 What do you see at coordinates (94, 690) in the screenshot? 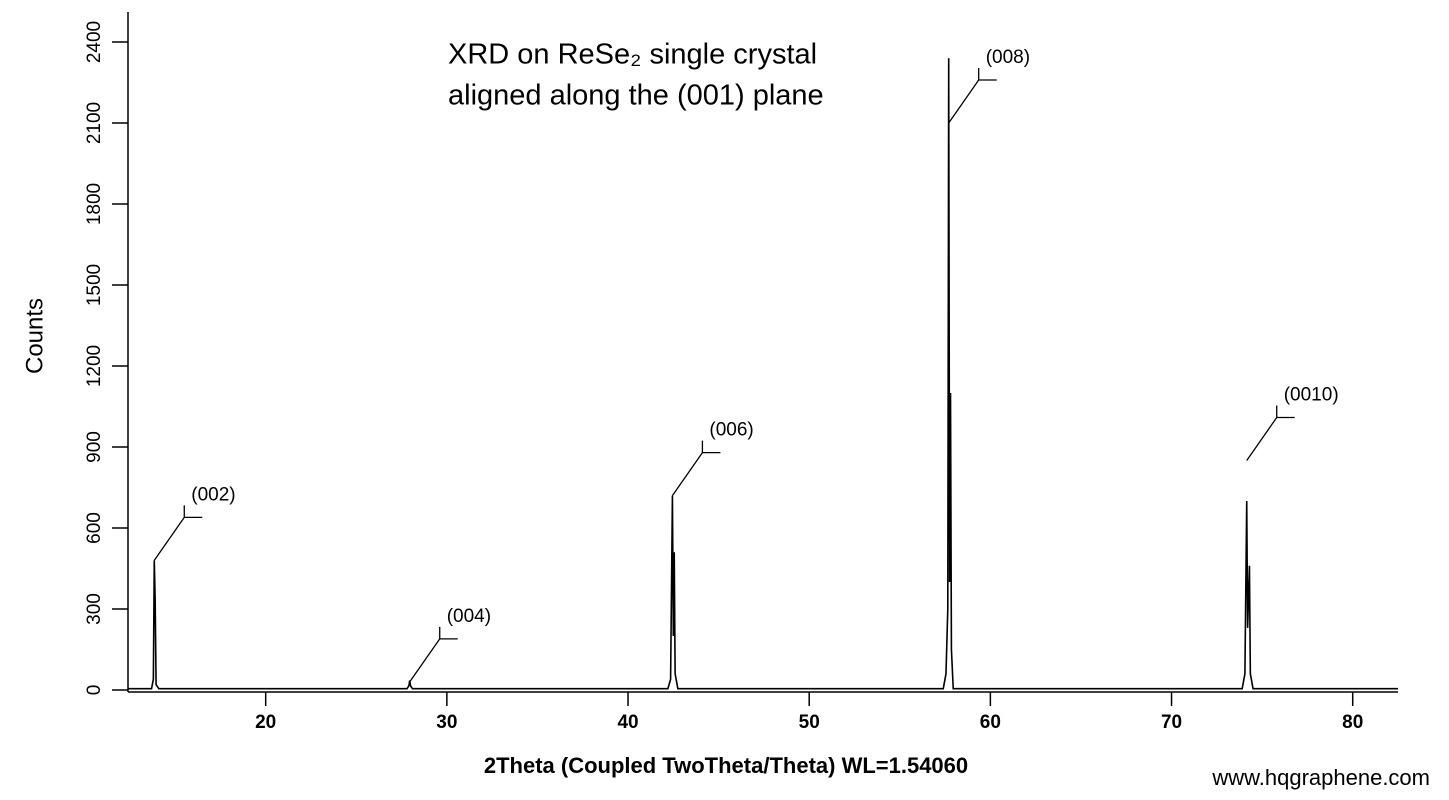
I see `y-tick-label: 0` at bounding box center [94, 690].